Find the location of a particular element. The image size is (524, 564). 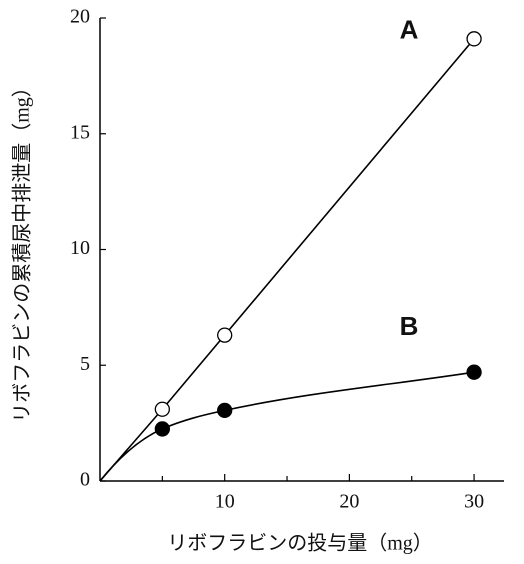

y-tick-label: 5 is located at coordinates (85, 364).